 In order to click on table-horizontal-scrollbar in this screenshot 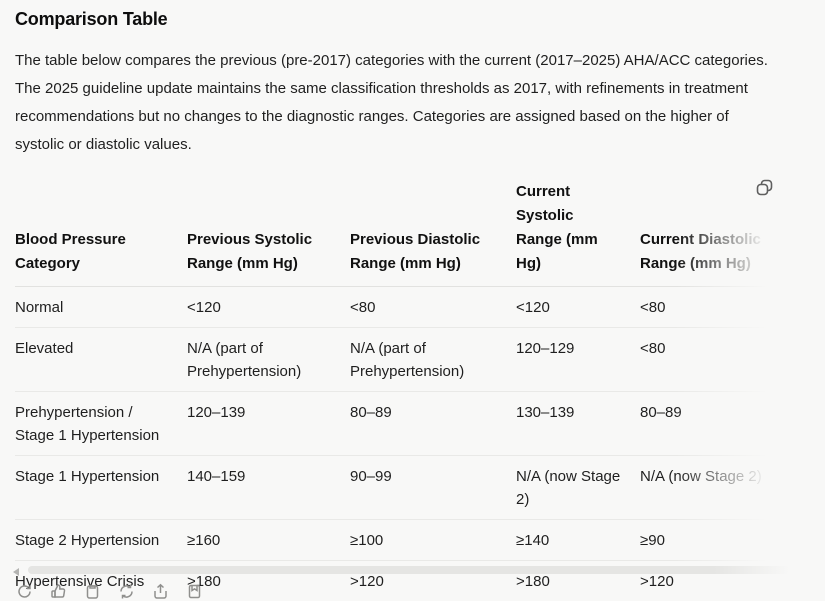, I will do `click(413, 572)`.